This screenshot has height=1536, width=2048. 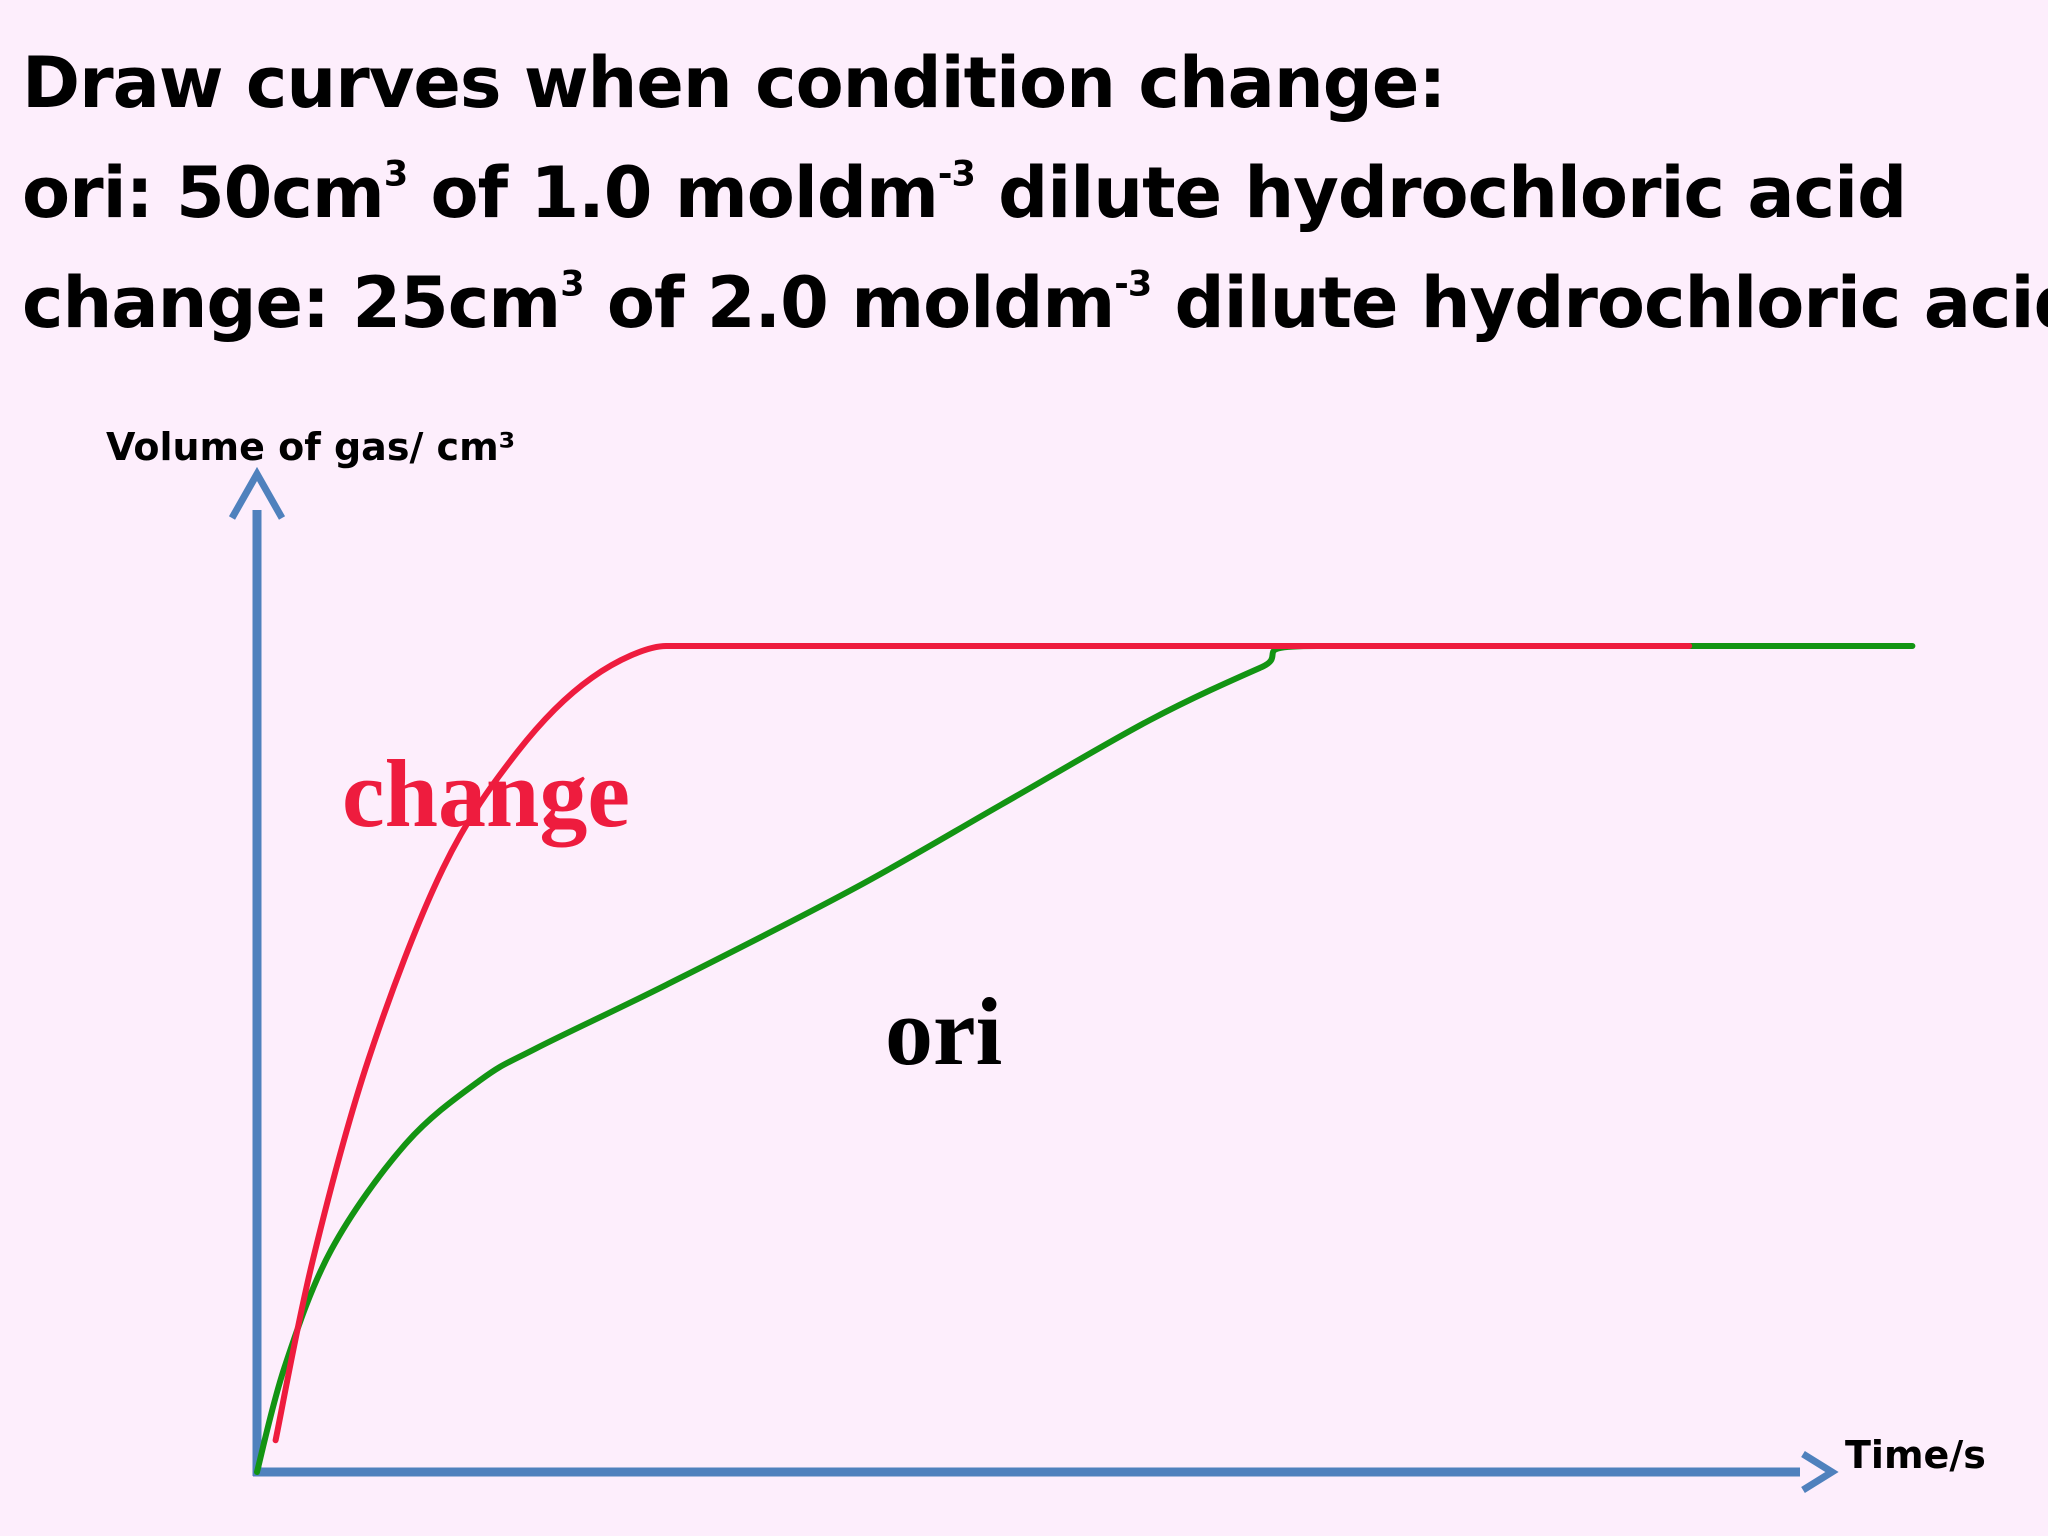 I want to click on change-condition-middle: of 2.0 moldm, so click(x=849, y=303).